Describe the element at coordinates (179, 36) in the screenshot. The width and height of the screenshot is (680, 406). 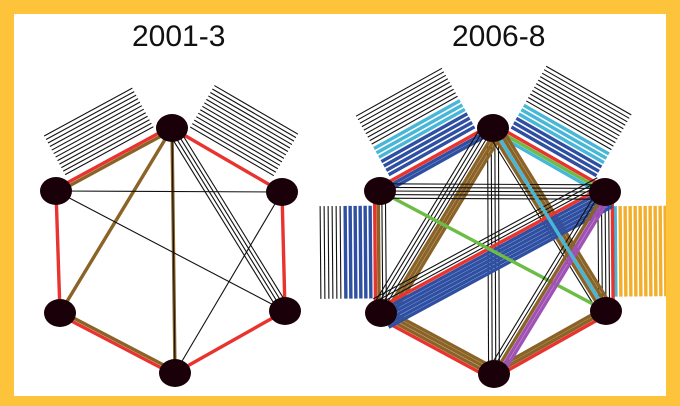
I see `graph-title-left: 2001-3` at that location.